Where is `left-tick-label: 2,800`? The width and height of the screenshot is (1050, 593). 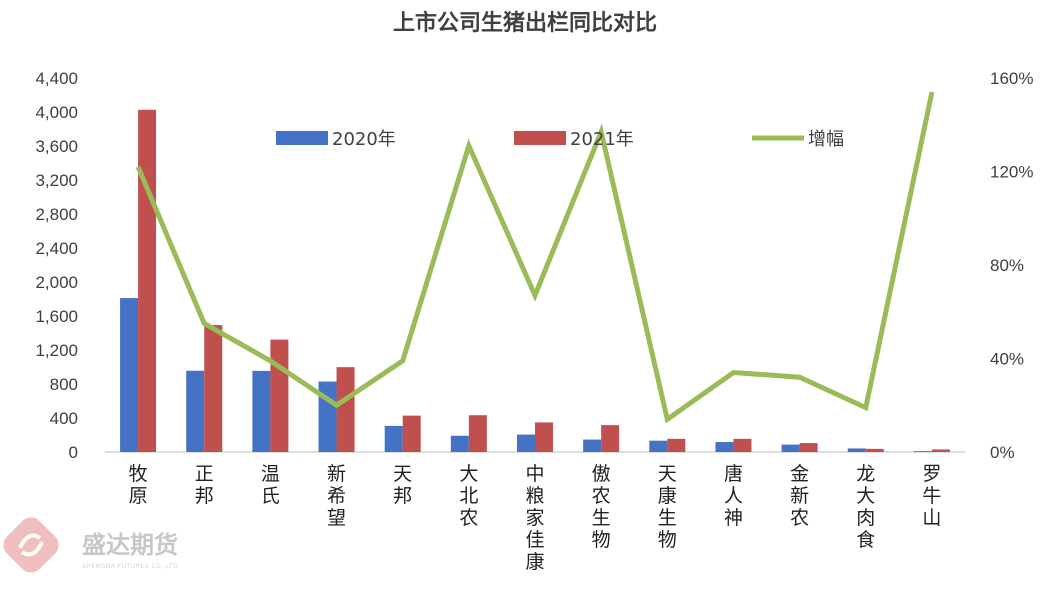 left-tick-label: 2,800 is located at coordinates (56, 214).